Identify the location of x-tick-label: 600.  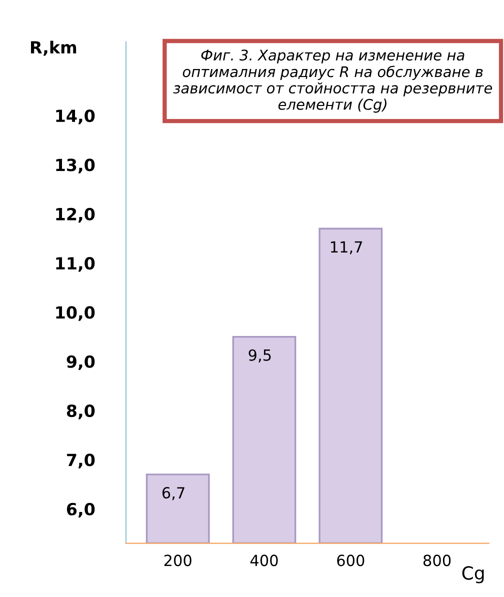
(350, 560).